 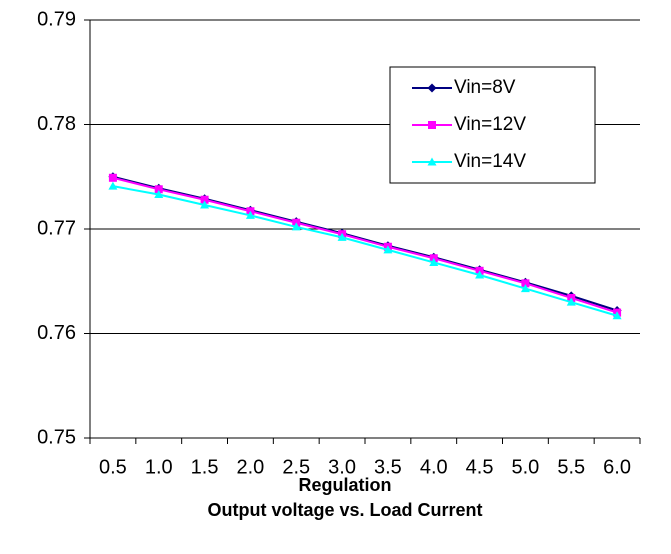 I want to click on x-tick-label: 1.5, so click(x=205, y=467).